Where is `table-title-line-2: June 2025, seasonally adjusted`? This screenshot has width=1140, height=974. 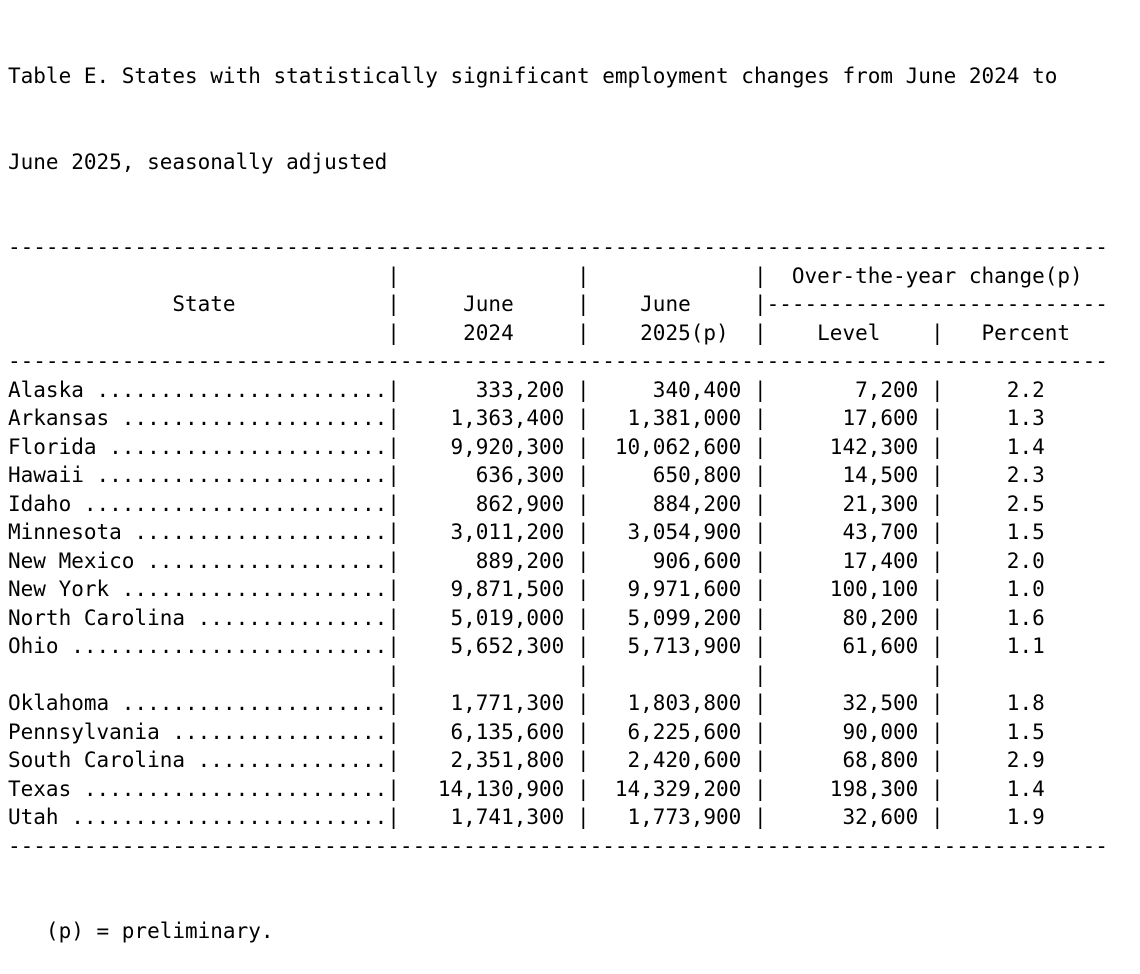 table-title-line-2: June 2025, seasonally adjusted is located at coordinates (198, 161).